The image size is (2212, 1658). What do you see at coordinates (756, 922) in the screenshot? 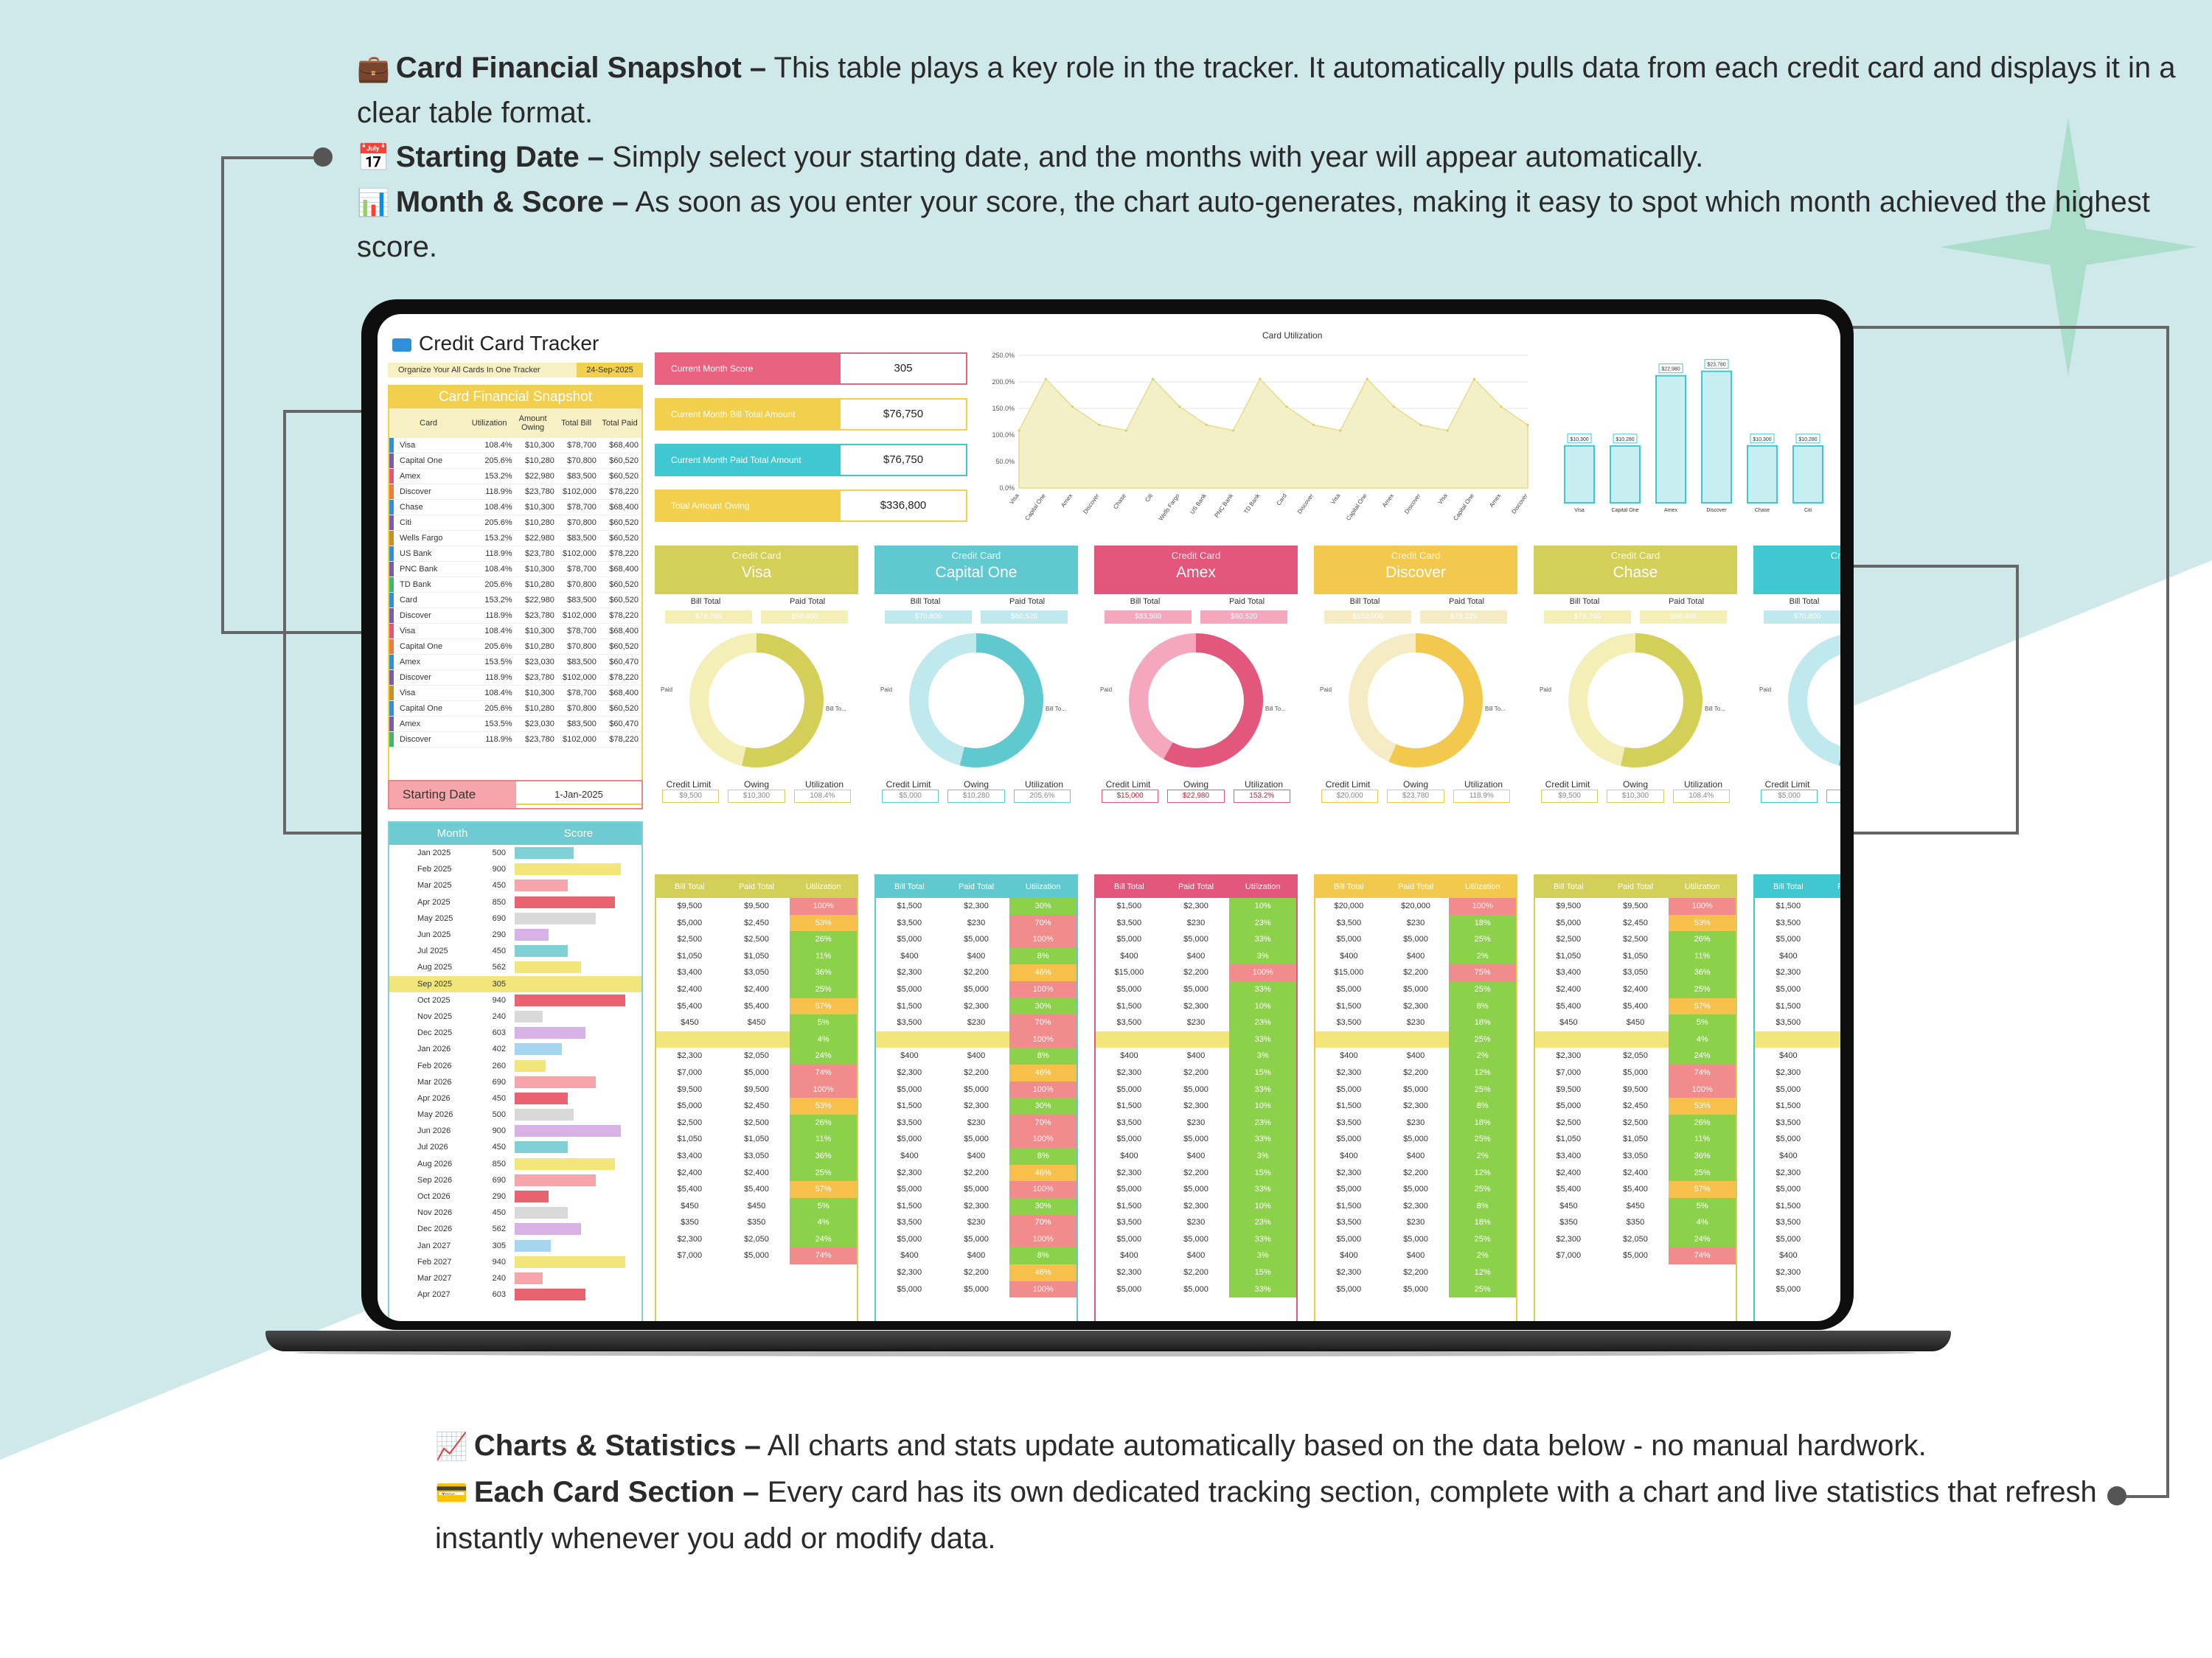
I see `amount-cell: $2,450` at bounding box center [756, 922].